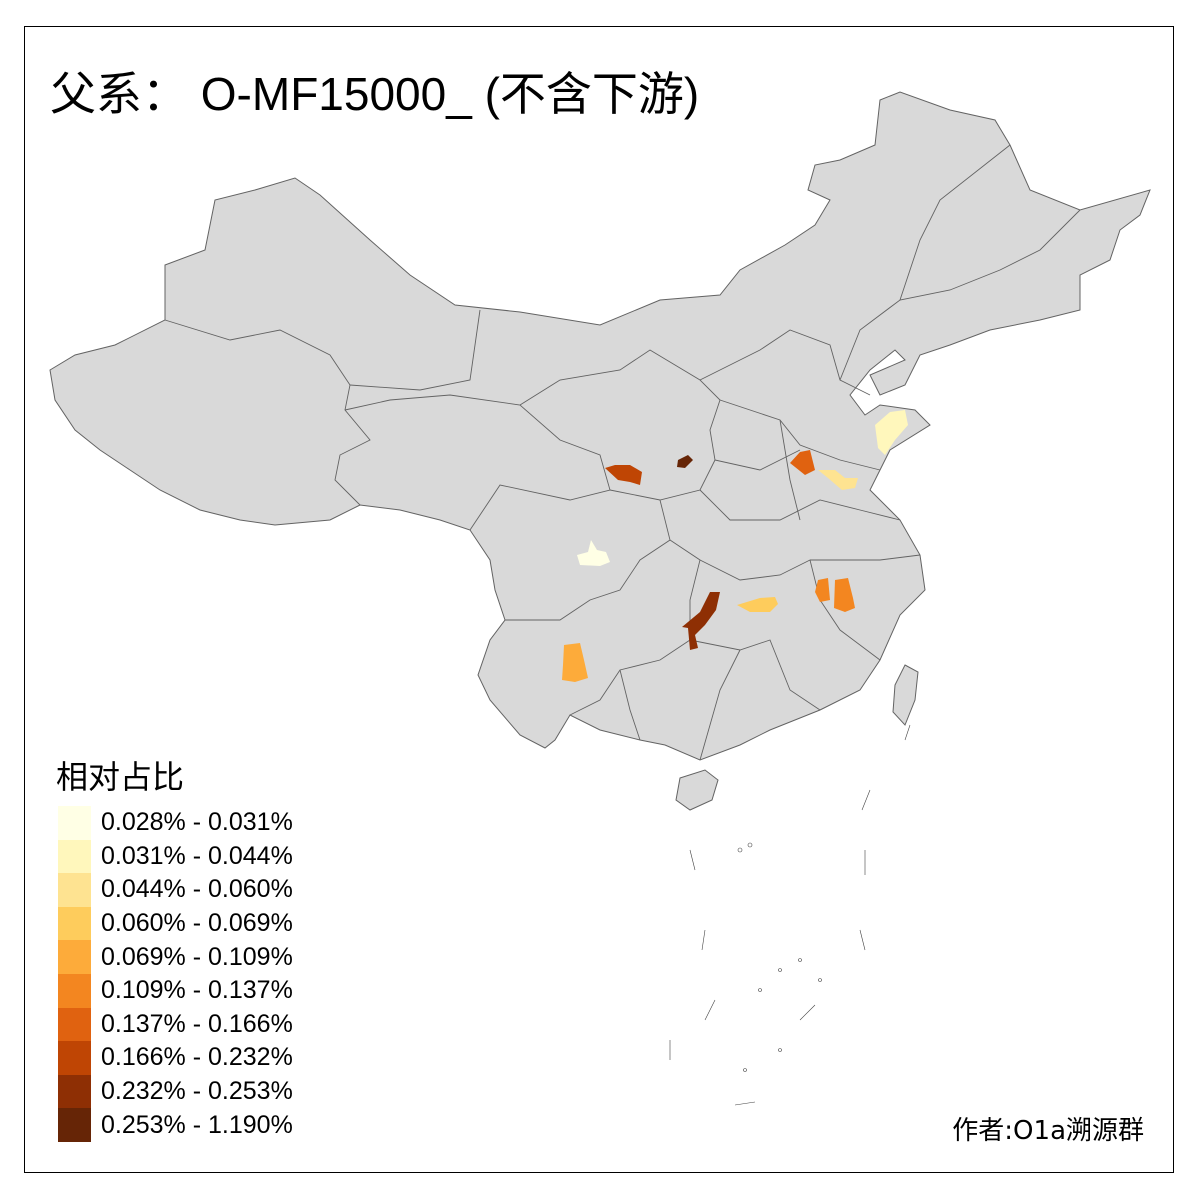 The image size is (1200, 1200). I want to click on legend-label: 0.253% - 1.190%, so click(197, 1124).